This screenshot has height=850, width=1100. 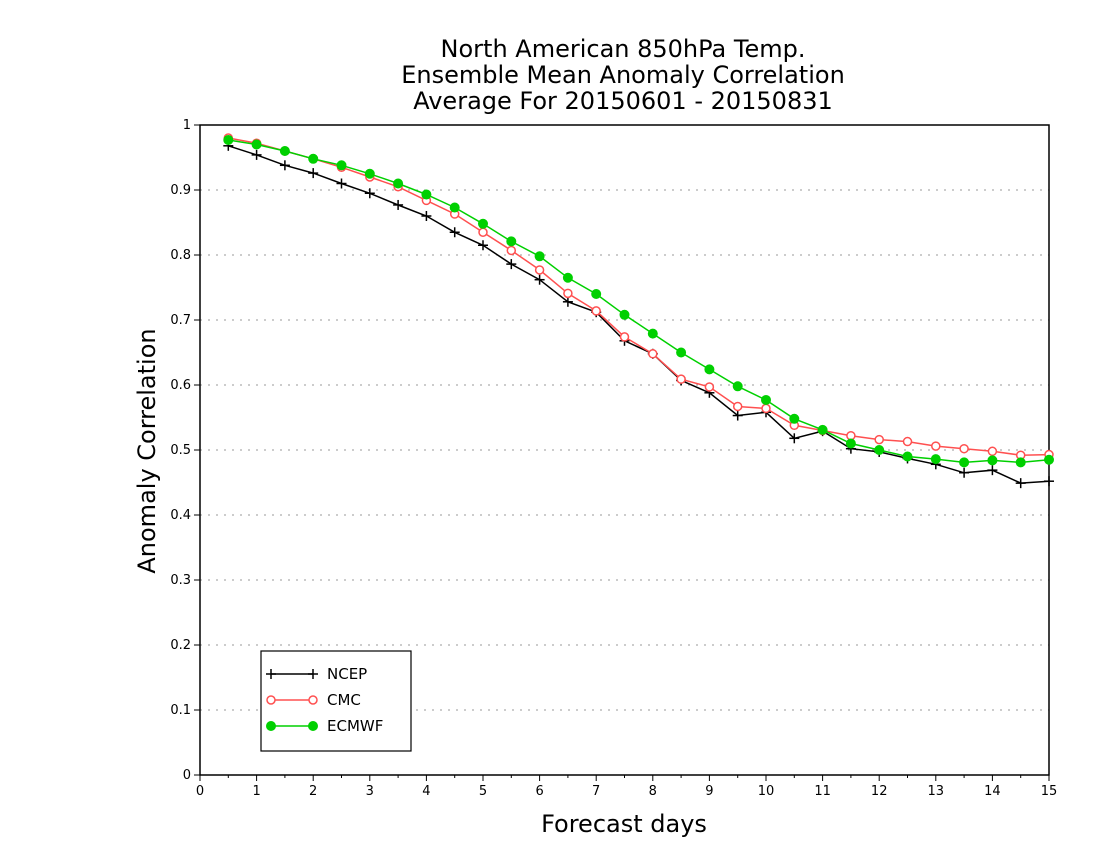 I want to click on y-tick-label-9: 0.9, so click(x=180, y=190).